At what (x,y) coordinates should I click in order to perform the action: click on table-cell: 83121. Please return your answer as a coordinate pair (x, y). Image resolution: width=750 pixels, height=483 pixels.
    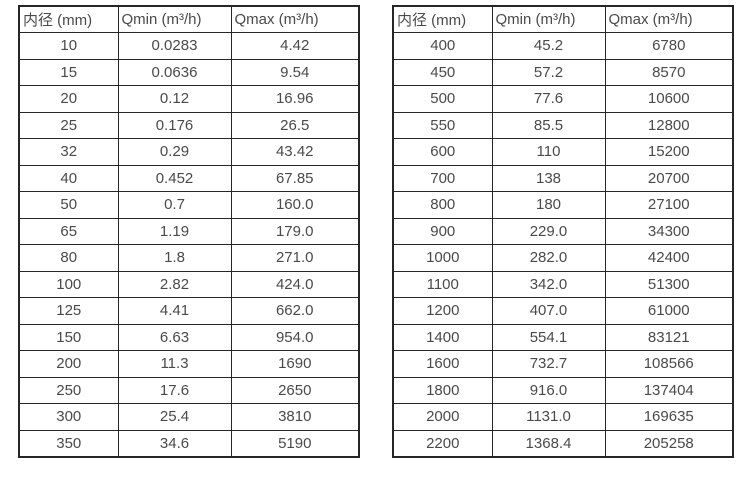
    Looking at the image, I should click on (669, 337).